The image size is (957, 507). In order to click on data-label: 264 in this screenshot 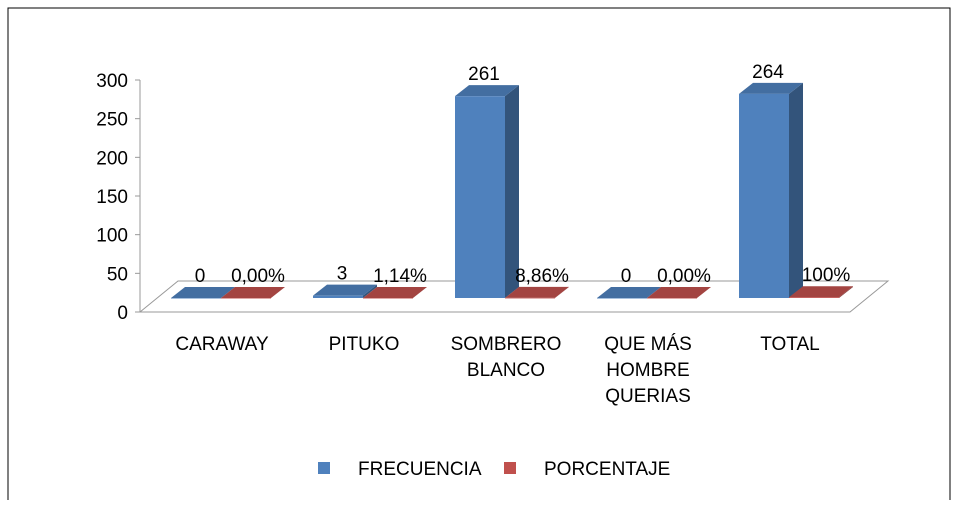, I will do `click(768, 72)`.